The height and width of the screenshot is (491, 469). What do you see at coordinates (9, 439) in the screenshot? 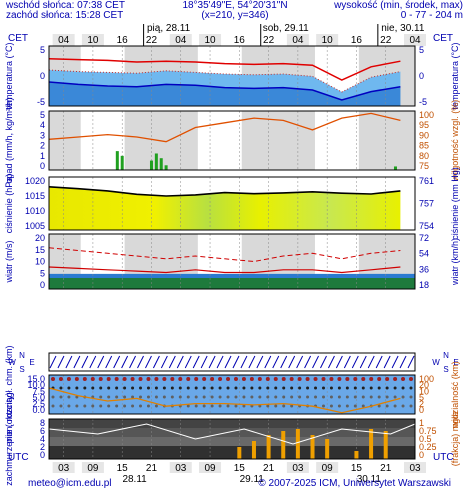
I see `cover-title-left: zachmurzenie (oktanty)` at bounding box center [9, 439].